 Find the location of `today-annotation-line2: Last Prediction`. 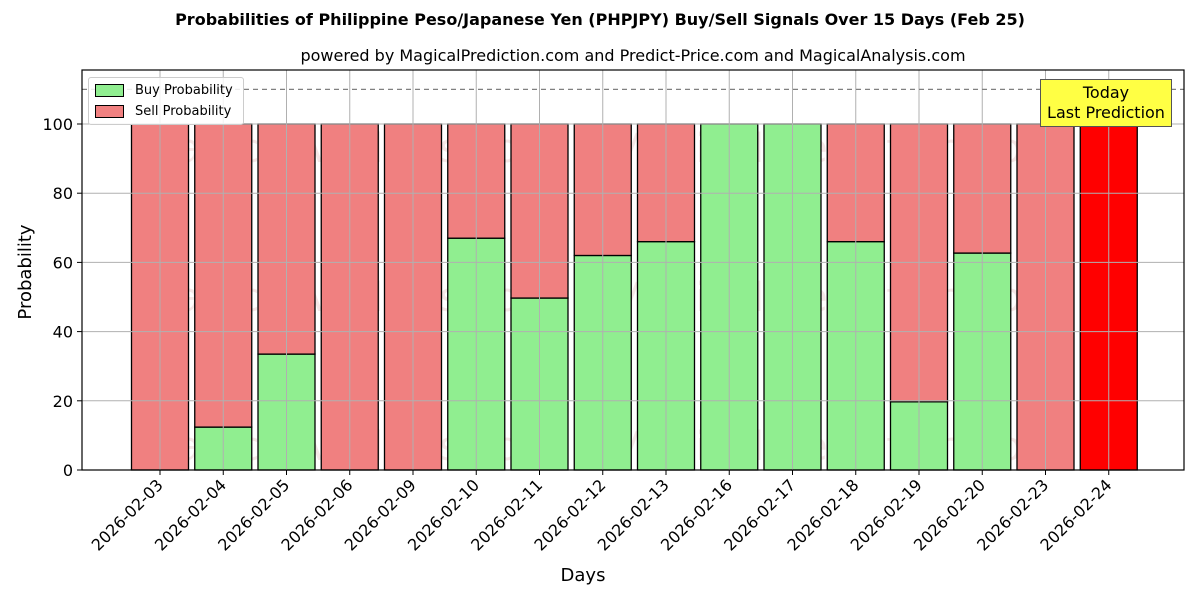

today-annotation-line2: Last Prediction is located at coordinates (1106, 112).